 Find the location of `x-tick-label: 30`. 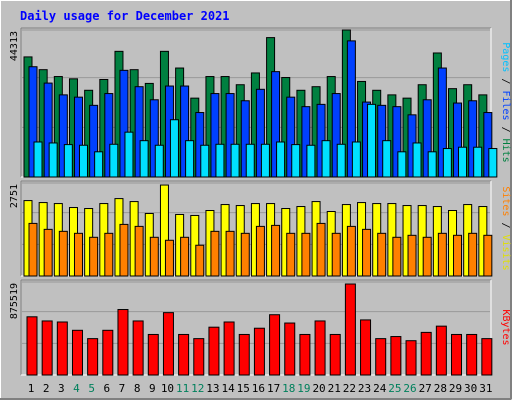

x-tick-label: 30 is located at coordinates (470, 388).